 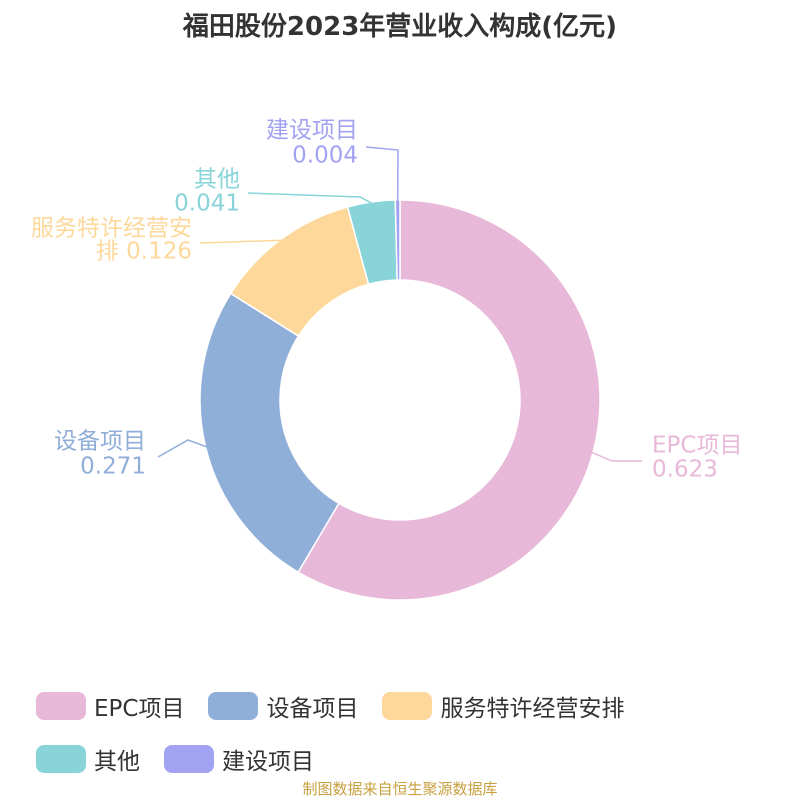 I want to click on legend-item-2: 设备项目, so click(x=283, y=706).